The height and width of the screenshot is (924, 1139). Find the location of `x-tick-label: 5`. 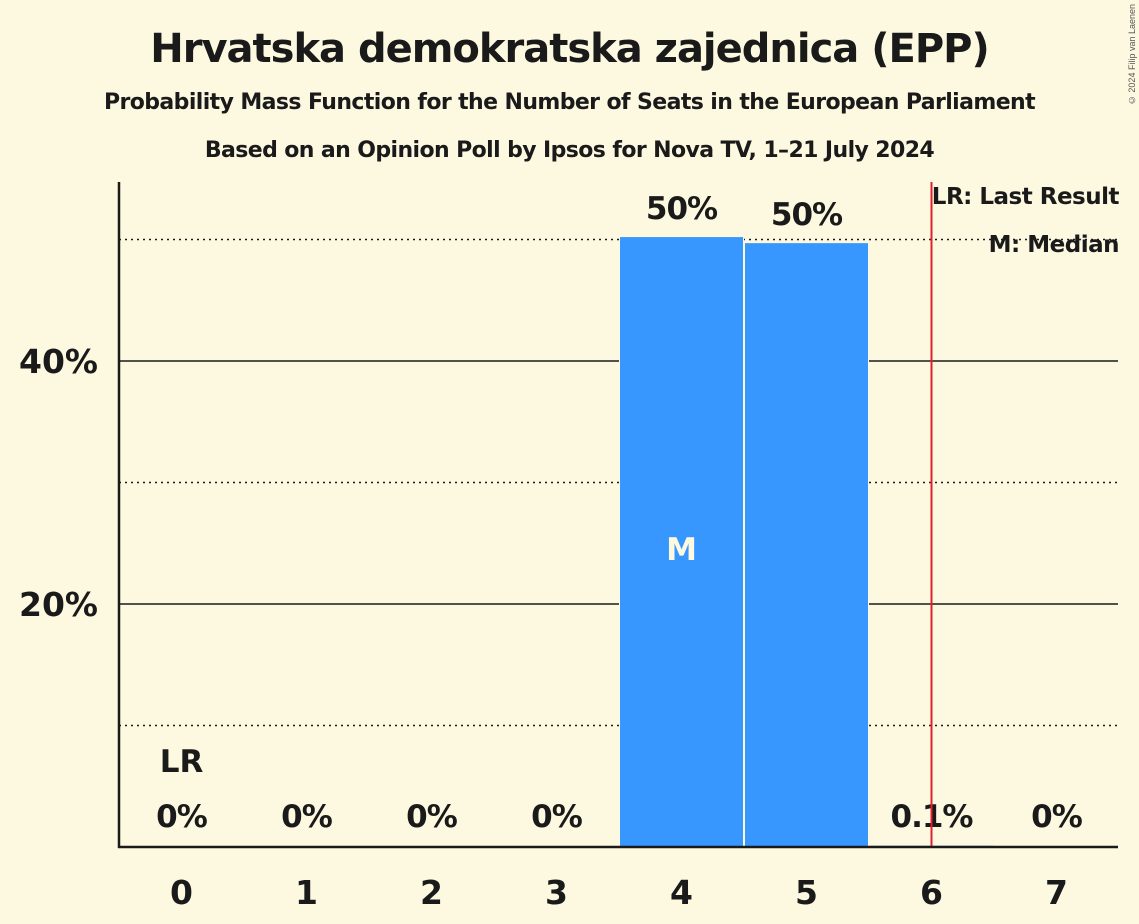

x-tick-label: 5 is located at coordinates (806, 892).